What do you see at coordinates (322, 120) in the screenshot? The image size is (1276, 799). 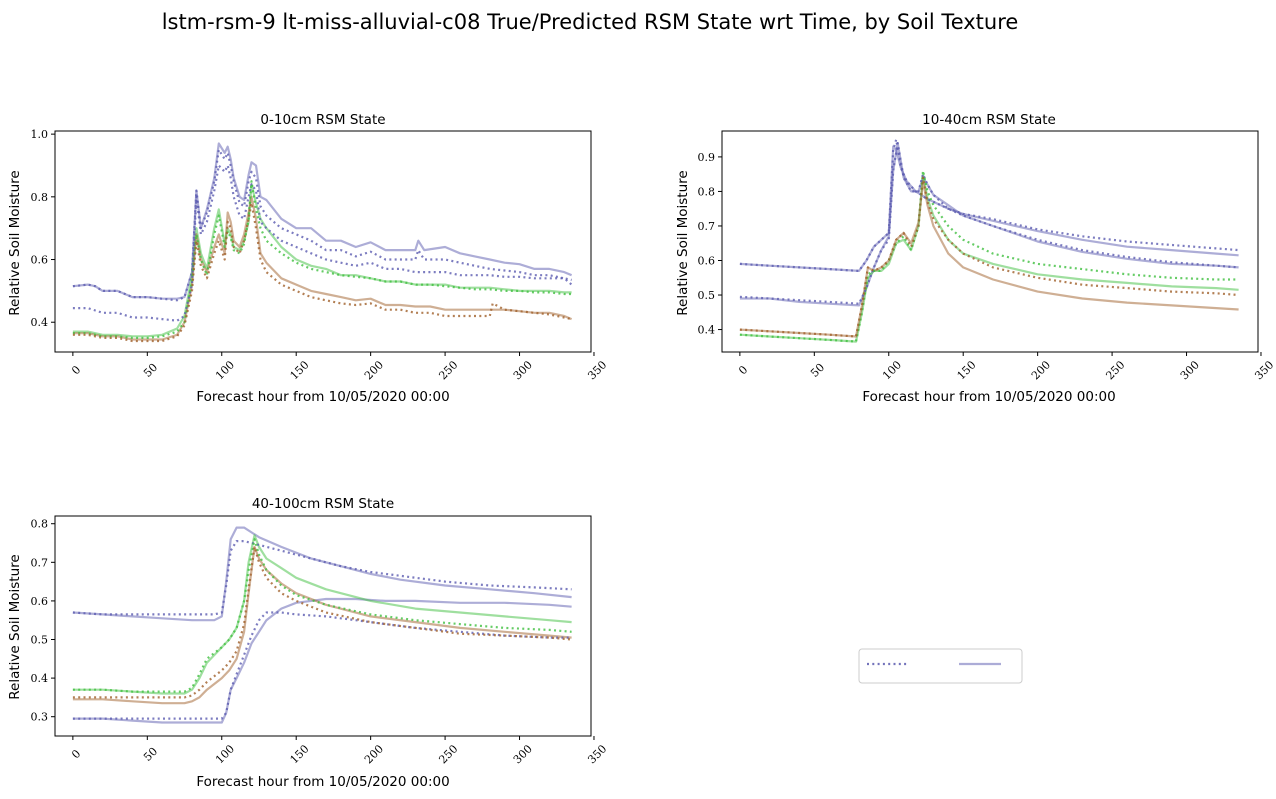 I see `chart-title: 0-10cm RSM State` at bounding box center [322, 120].